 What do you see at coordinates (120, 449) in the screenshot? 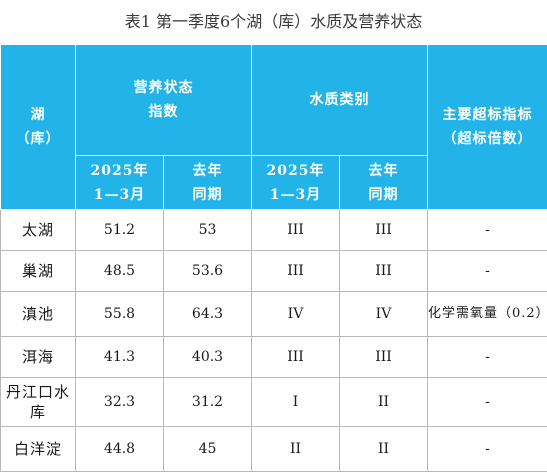
I see `ti-current: 44.8` at bounding box center [120, 449].